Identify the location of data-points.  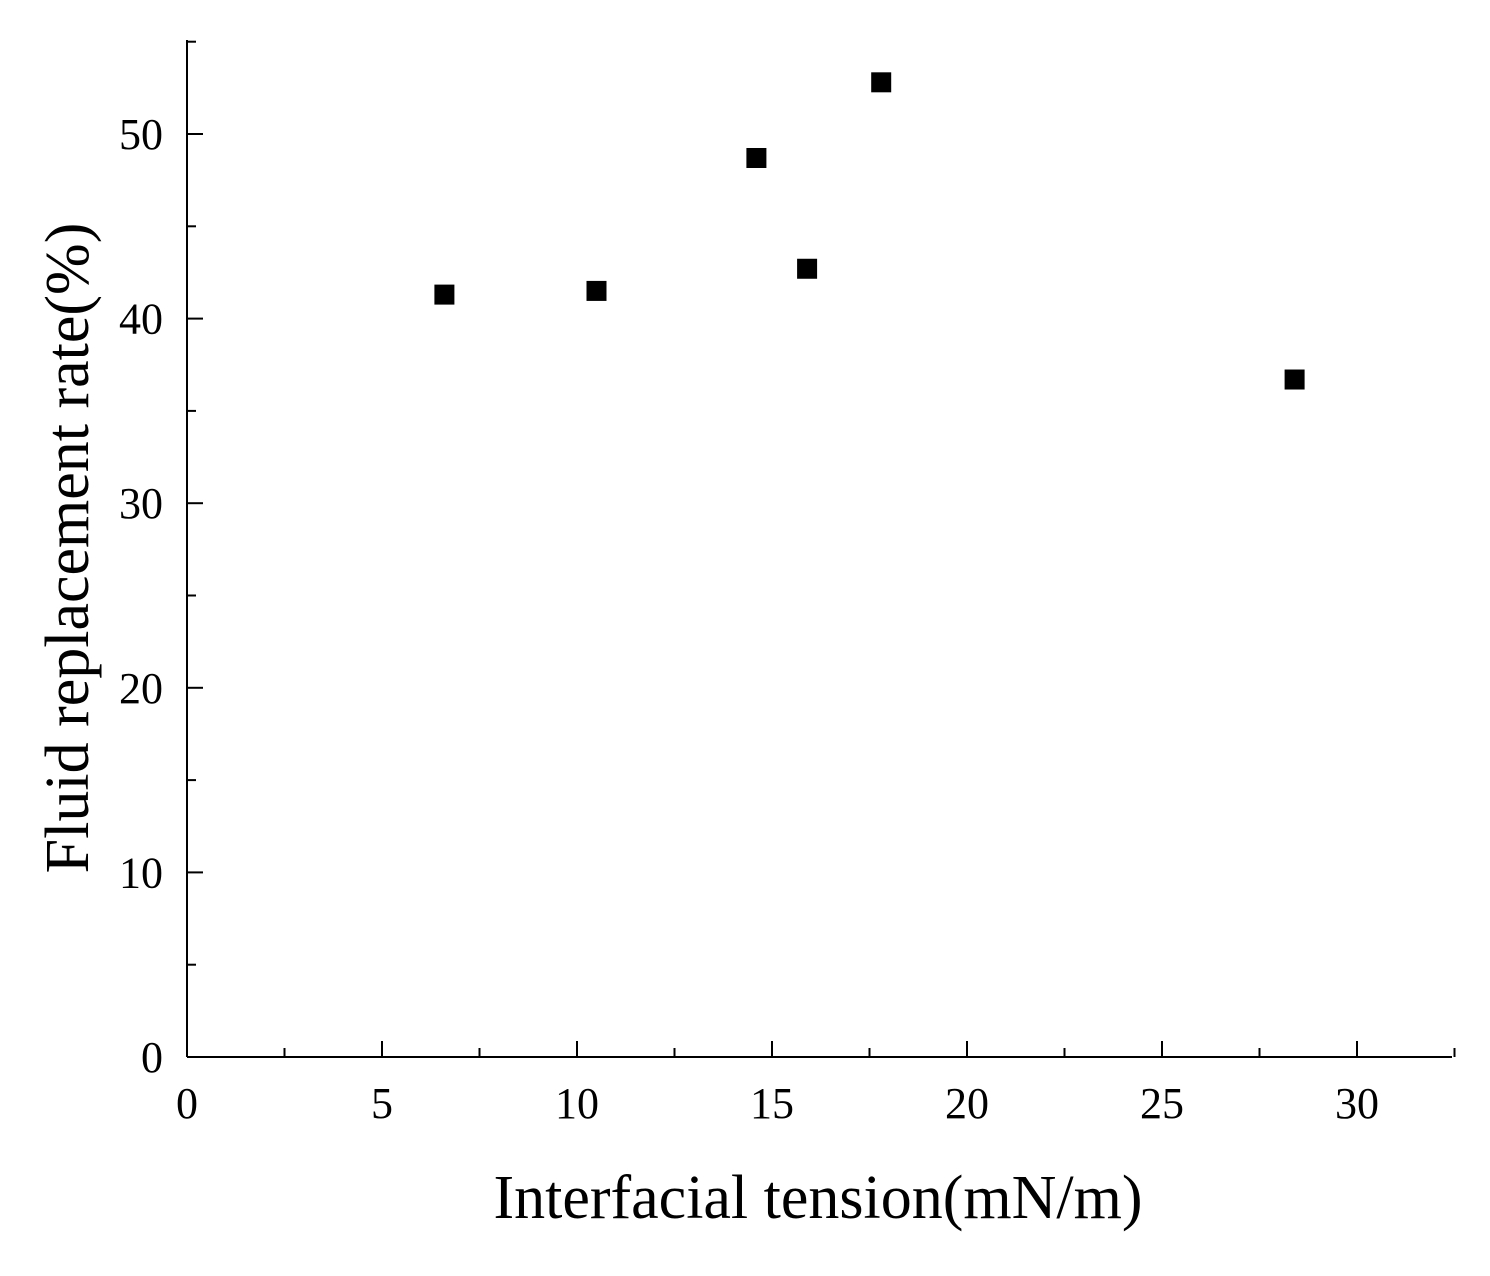
(869, 231).